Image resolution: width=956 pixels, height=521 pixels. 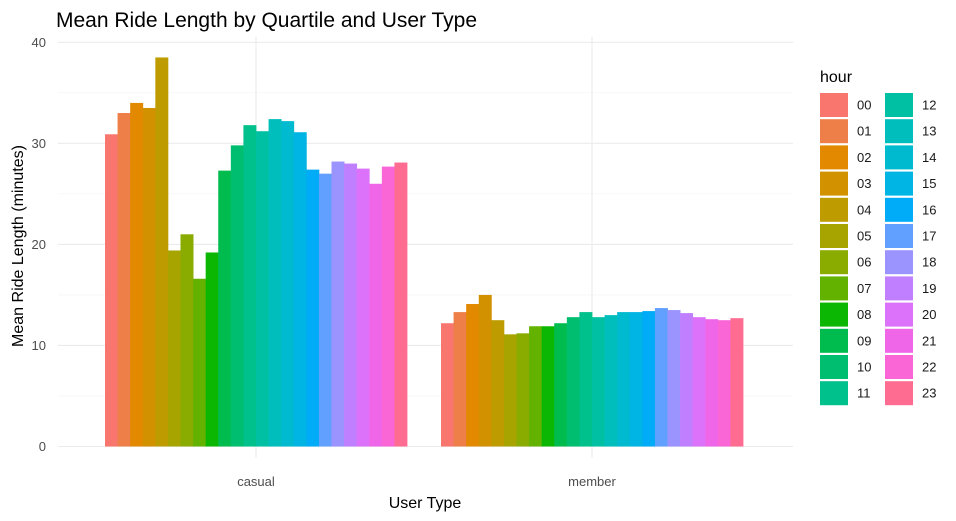 I want to click on legend-label-00: 00, so click(x=864, y=105).